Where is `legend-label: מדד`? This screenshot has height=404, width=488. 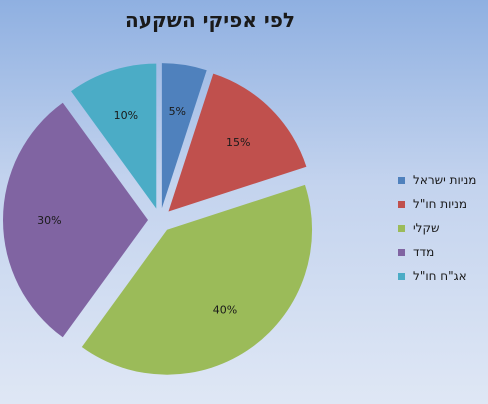 legend-label: מדד is located at coordinates (424, 252).